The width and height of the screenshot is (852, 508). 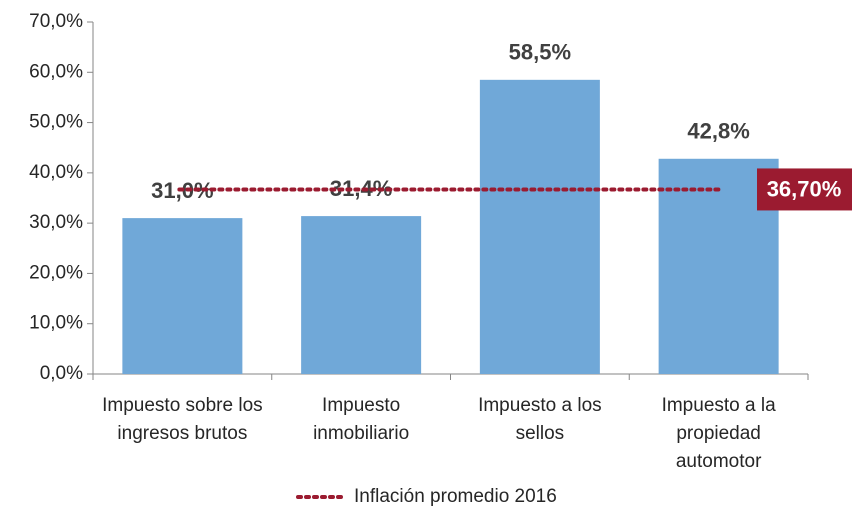 I want to click on x-tick-label: Impuesto a los sellos, so click(x=540, y=419).